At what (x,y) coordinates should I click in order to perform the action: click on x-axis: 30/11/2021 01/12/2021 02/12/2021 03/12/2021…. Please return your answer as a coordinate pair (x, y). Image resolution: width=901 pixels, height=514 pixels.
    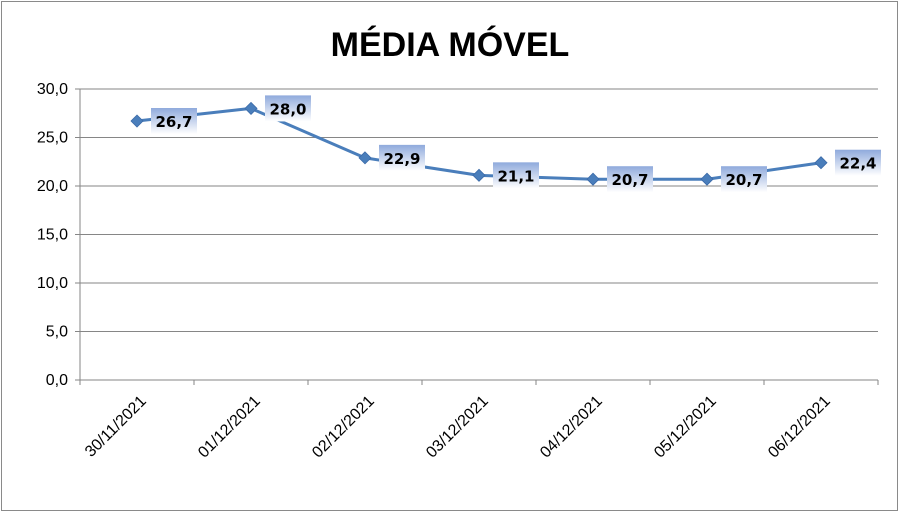
    Looking at the image, I should click on (479, 420).